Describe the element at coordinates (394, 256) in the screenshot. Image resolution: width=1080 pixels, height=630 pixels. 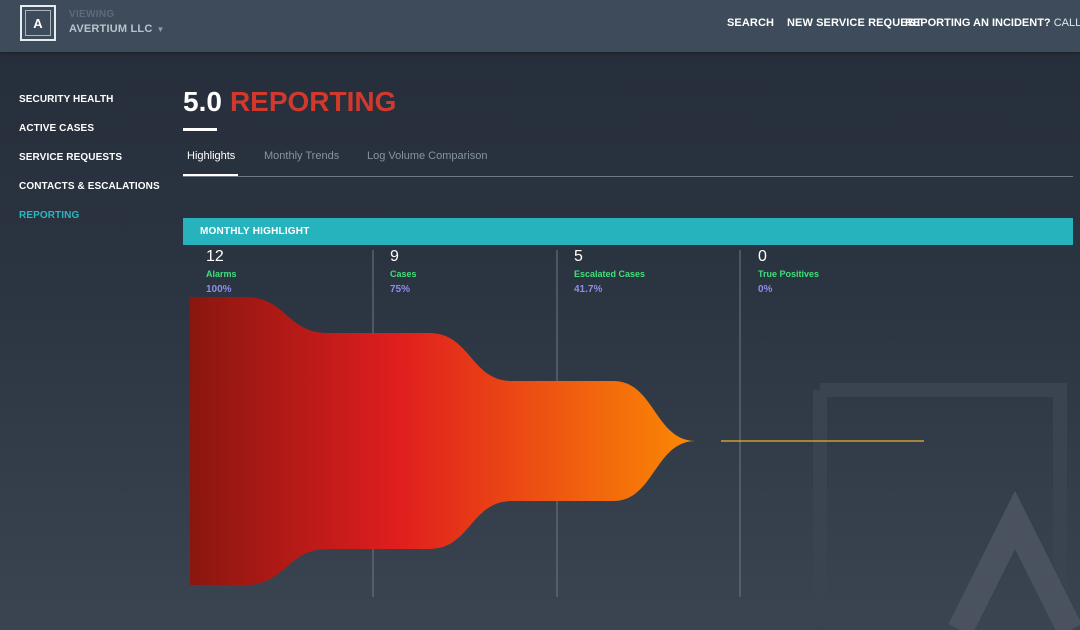
I see `stage-value: 9` at that location.